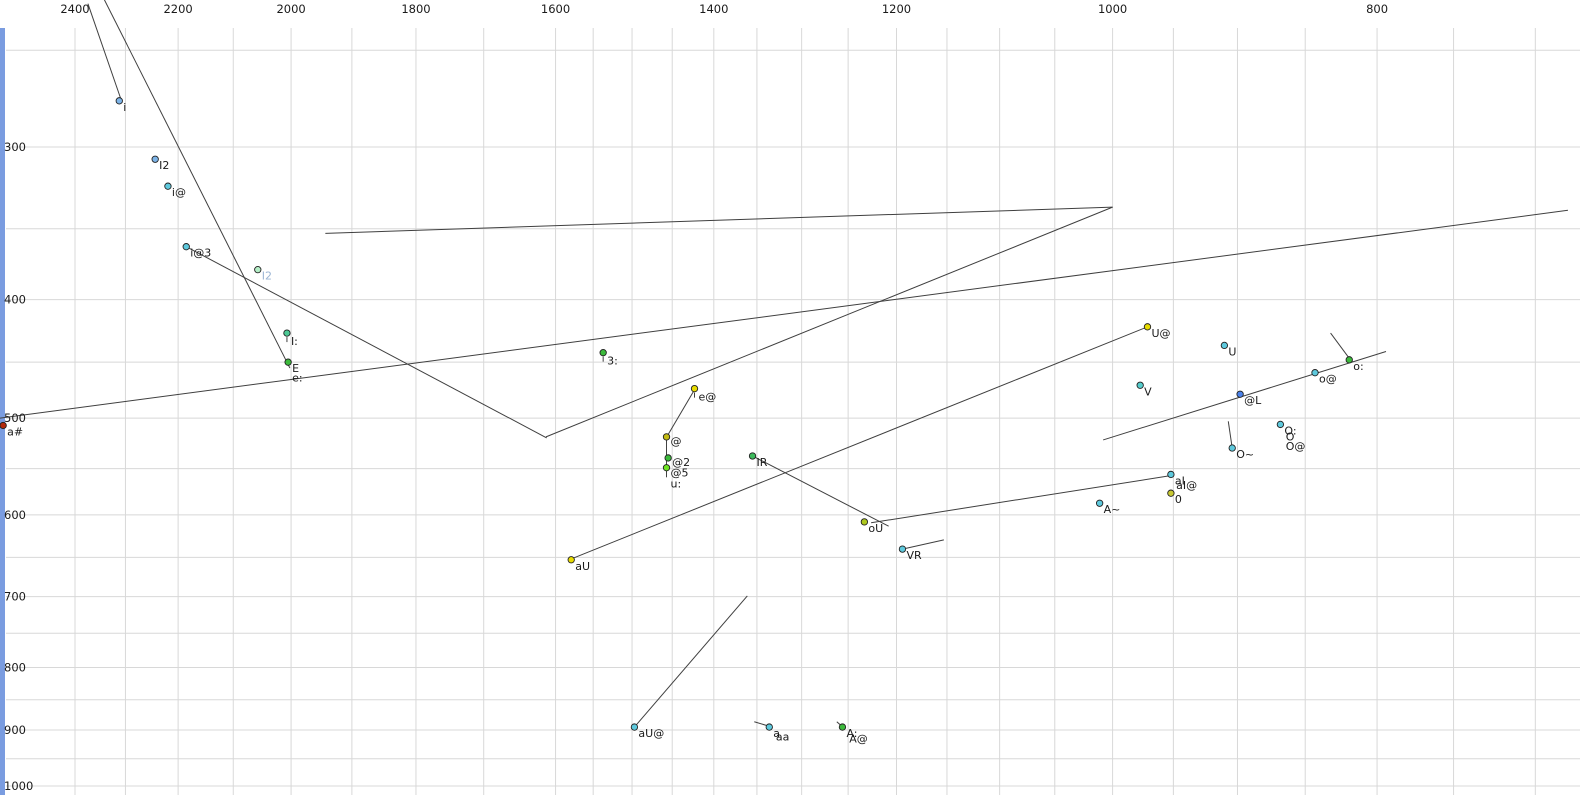 This screenshot has height=800, width=1580. Describe the element at coordinates (676, 483) in the screenshot. I see `vowel-point-label: u:` at that location.